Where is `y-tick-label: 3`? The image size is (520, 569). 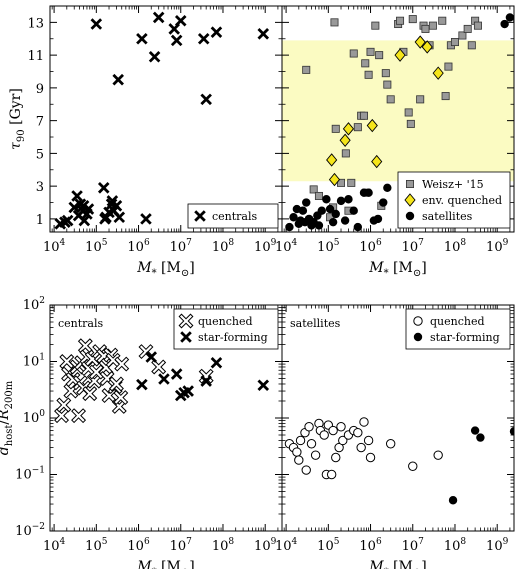
y-tick-label: 3 is located at coordinates (40, 187).